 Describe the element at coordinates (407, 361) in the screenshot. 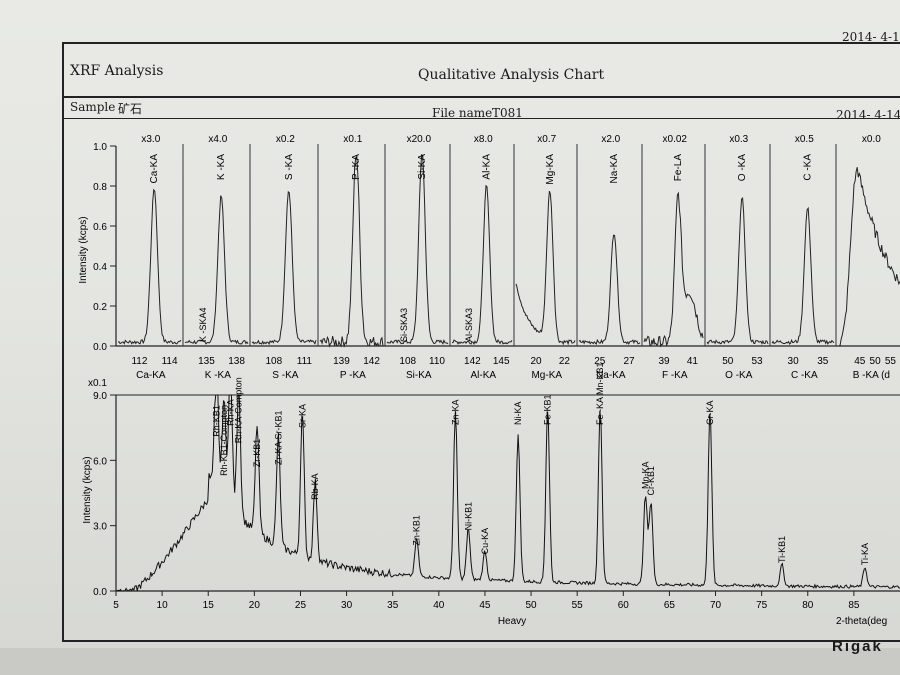

I see `panel-tick-label: 108` at that location.